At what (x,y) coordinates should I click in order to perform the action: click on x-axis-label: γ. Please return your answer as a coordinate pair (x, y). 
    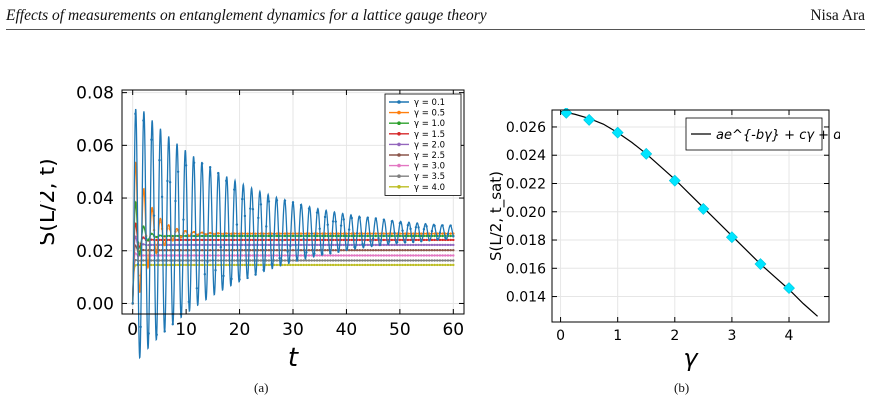
    Looking at the image, I should click on (691, 358).